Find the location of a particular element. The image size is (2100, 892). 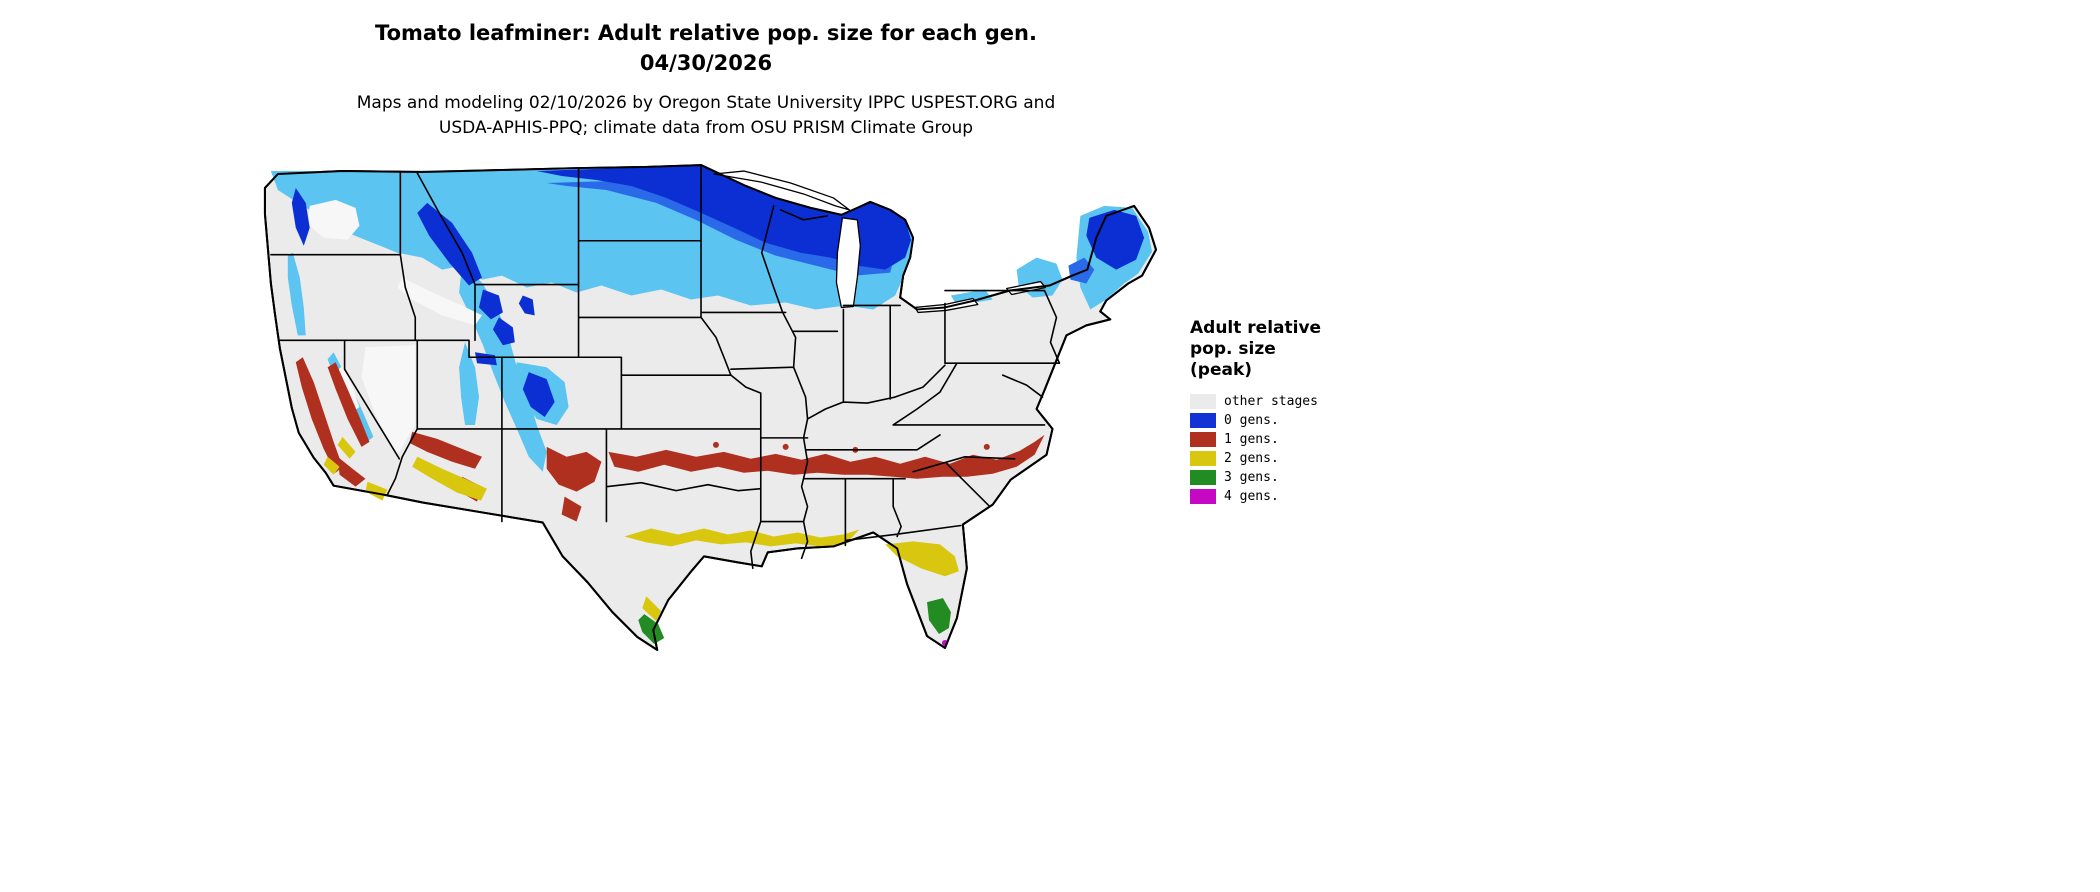

lake-michigan is located at coordinates (848, 263).